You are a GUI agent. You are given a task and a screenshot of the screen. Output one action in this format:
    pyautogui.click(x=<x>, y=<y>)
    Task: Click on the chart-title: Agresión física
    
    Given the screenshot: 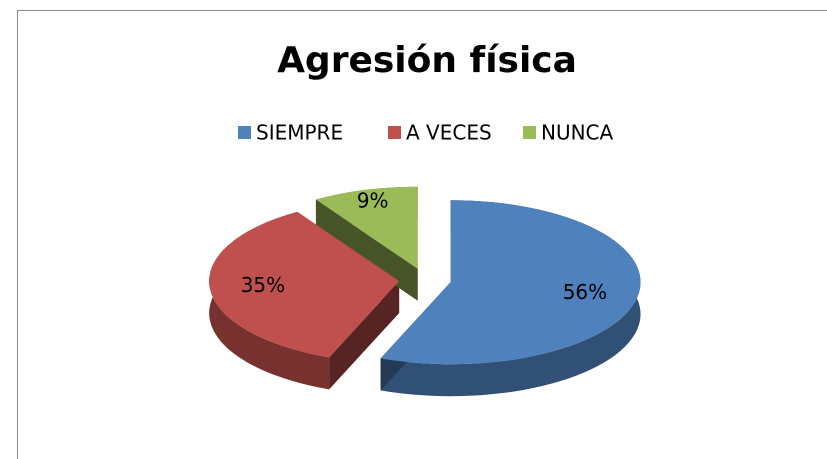 What is the action you would take?
    pyautogui.click(x=427, y=60)
    